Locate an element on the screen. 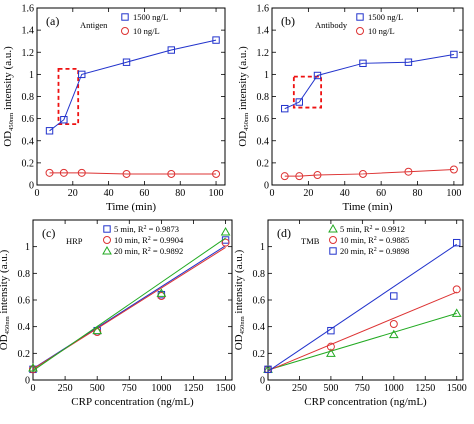  panel-label: (c) is located at coordinates (48, 233).